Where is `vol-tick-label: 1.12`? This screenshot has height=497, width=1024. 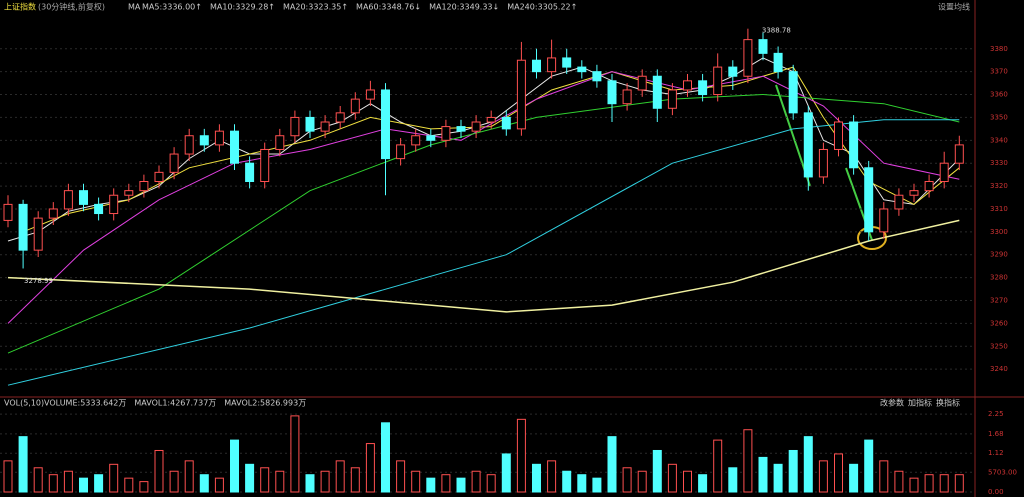
vol-tick-label: 1.12 is located at coordinates (996, 453).